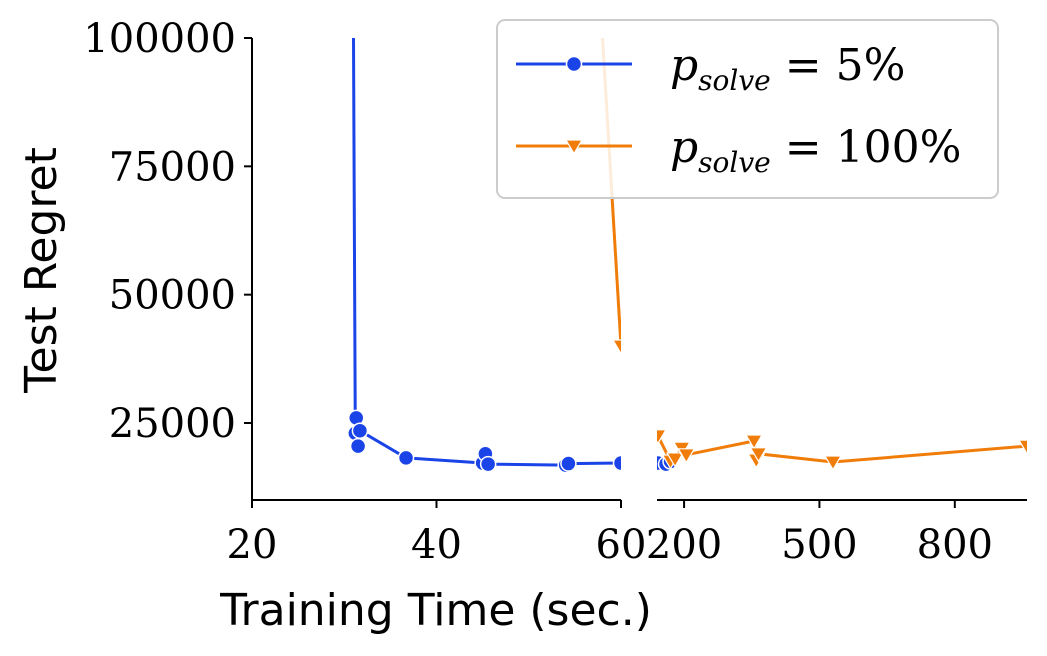 This screenshot has width=1047, height=656. I want to click on x-ticks-right: 200 500 800, so click(819, 534).